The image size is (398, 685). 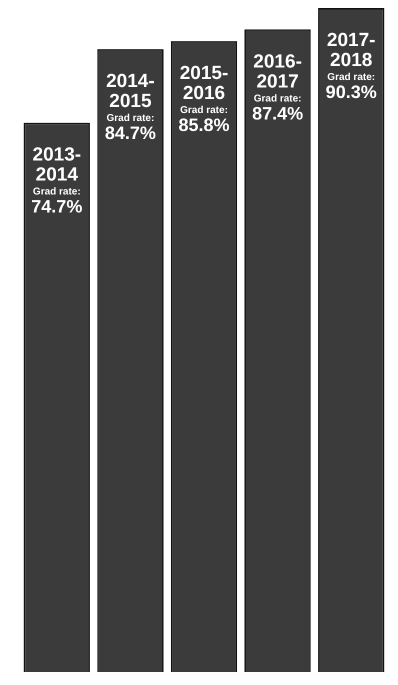 What do you see at coordinates (351, 50) in the screenshot?
I see `x-tick-label: 2017-2018` at bounding box center [351, 50].